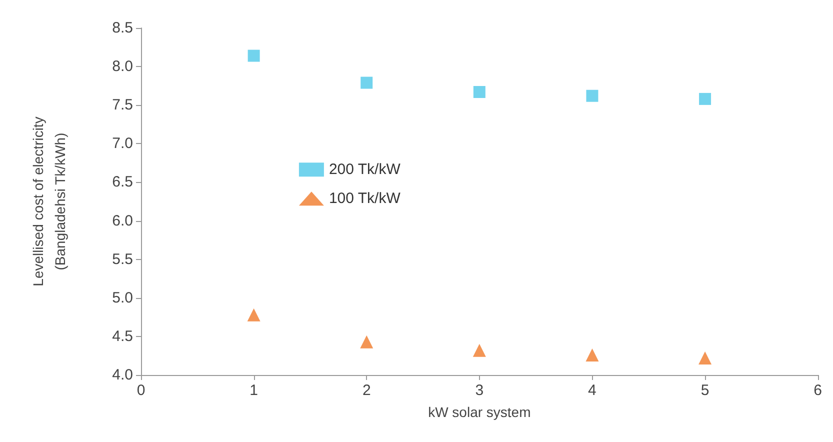 This screenshot has width=833, height=442. Describe the element at coordinates (122, 105) in the screenshot. I see `y-tick-label: 7.5` at that location.